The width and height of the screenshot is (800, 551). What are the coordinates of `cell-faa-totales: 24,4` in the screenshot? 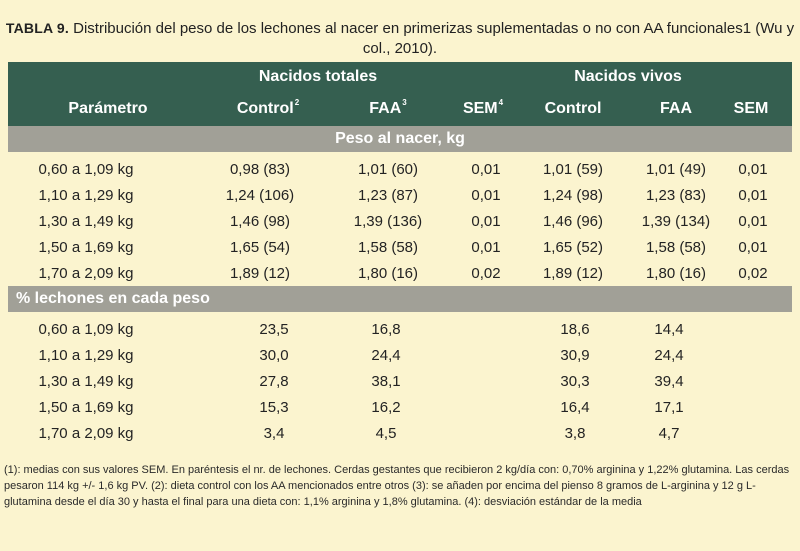 It's located at (386, 355).